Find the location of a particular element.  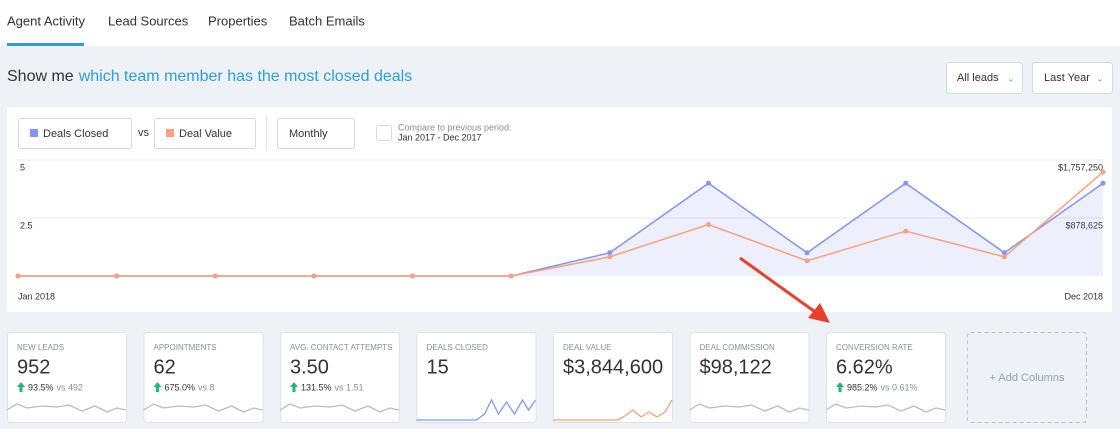

kpi-value: 6.62% is located at coordinates (864, 367).